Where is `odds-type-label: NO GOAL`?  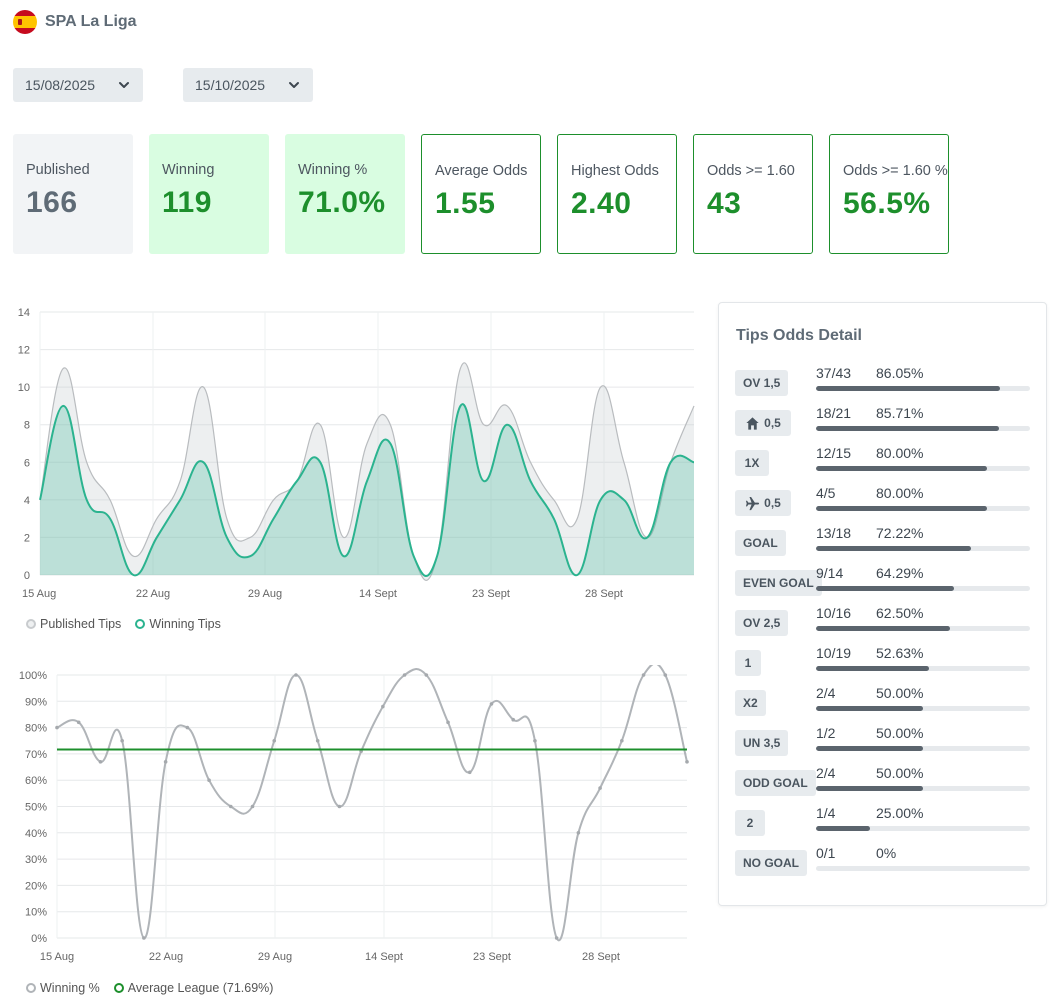
odds-type-label: NO GOAL is located at coordinates (771, 863).